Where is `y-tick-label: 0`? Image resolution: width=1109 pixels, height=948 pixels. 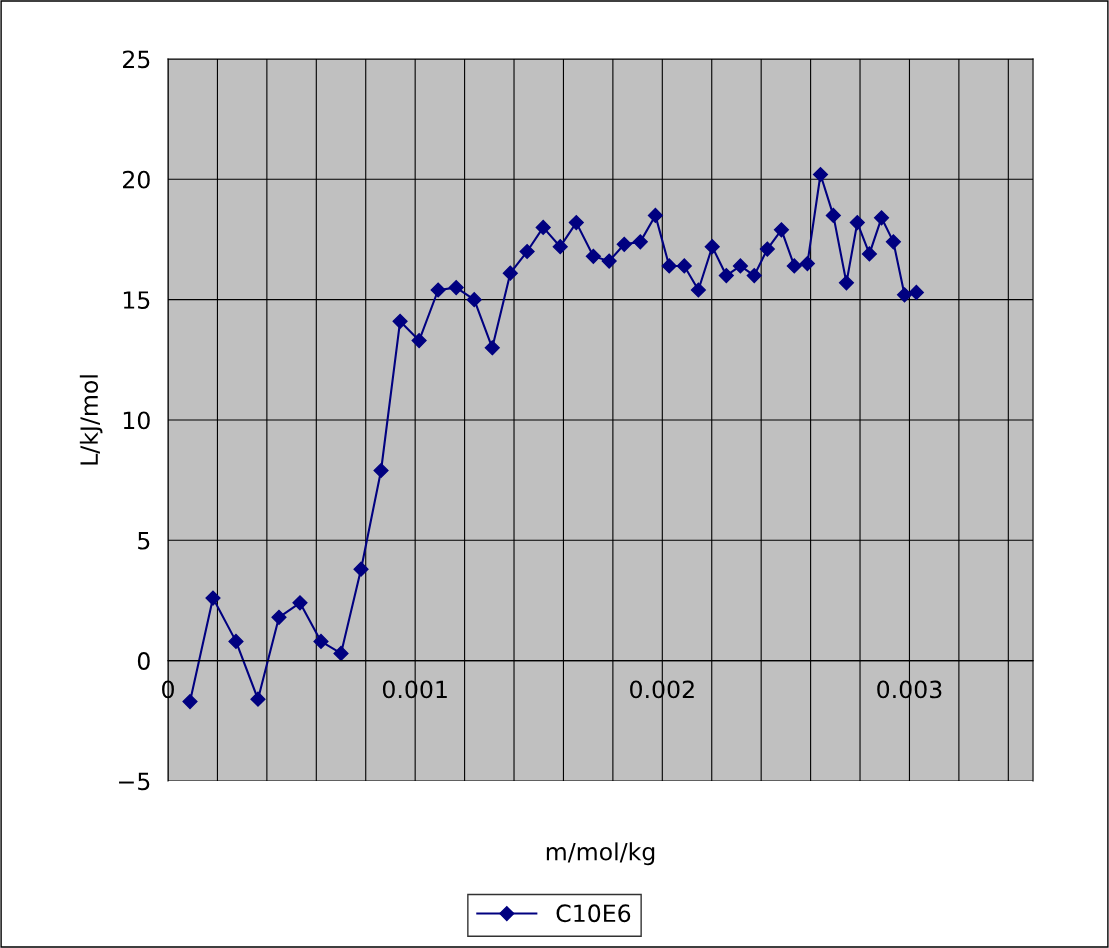
y-tick-label: 0 is located at coordinates (143, 661).